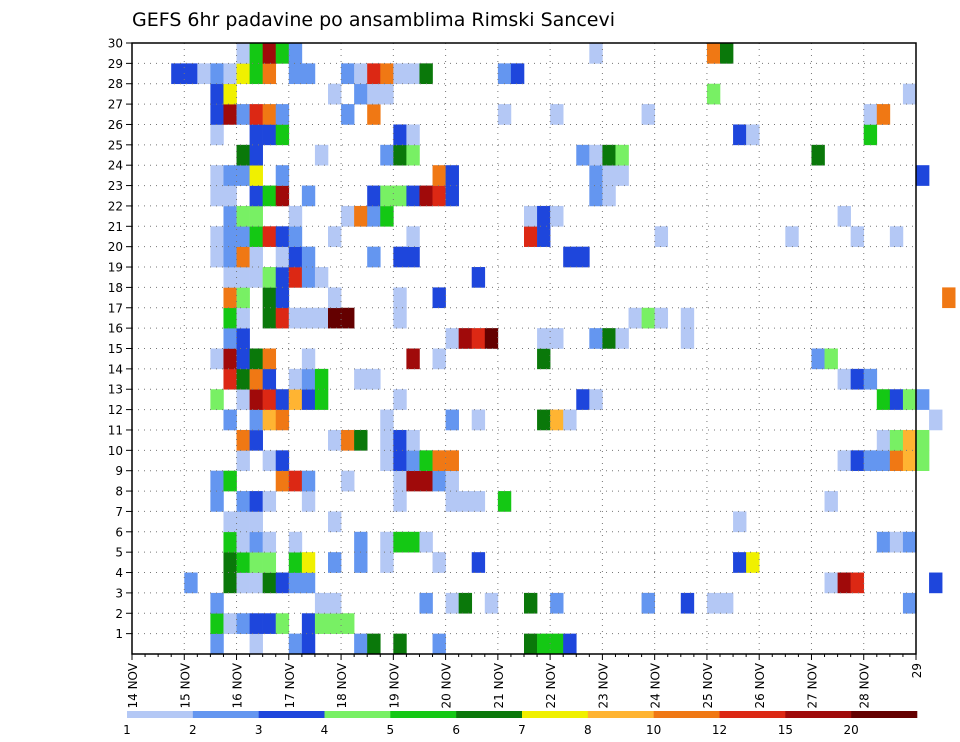  I want to click on y-tick-label: 19, so click(115, 268).